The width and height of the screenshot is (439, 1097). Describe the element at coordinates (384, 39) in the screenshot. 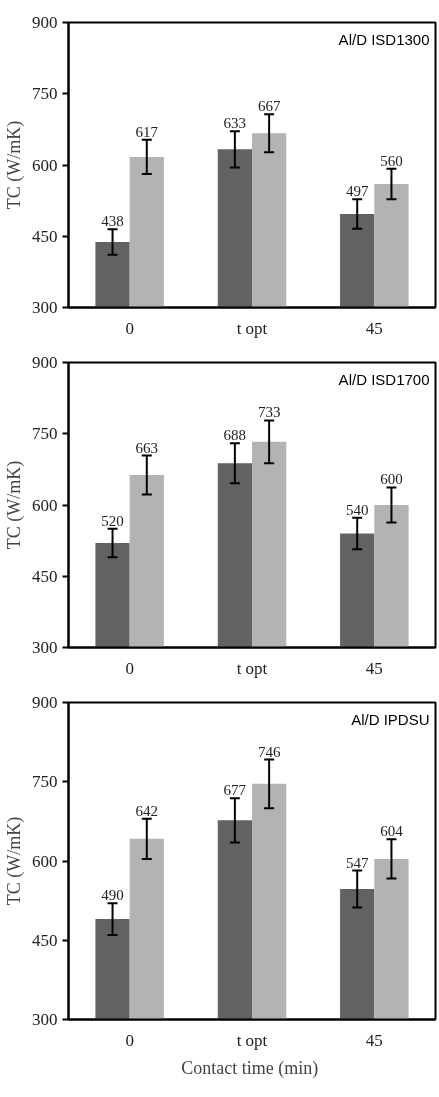

I see `text: Al/D ISD1300` at that location.